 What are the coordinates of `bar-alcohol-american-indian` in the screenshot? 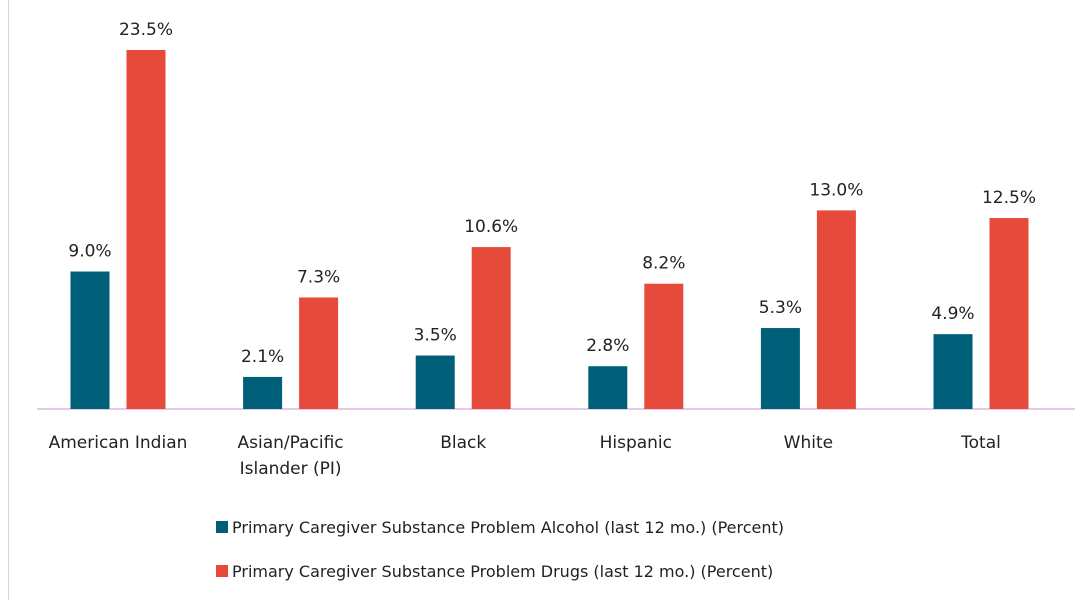 It's located at (90, 340).